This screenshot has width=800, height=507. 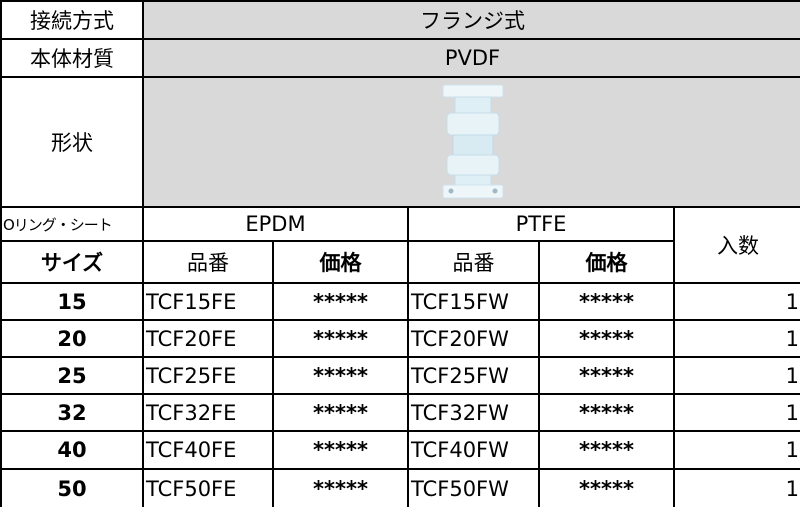 I want to click on size: 15, so click(x=72, y=301).